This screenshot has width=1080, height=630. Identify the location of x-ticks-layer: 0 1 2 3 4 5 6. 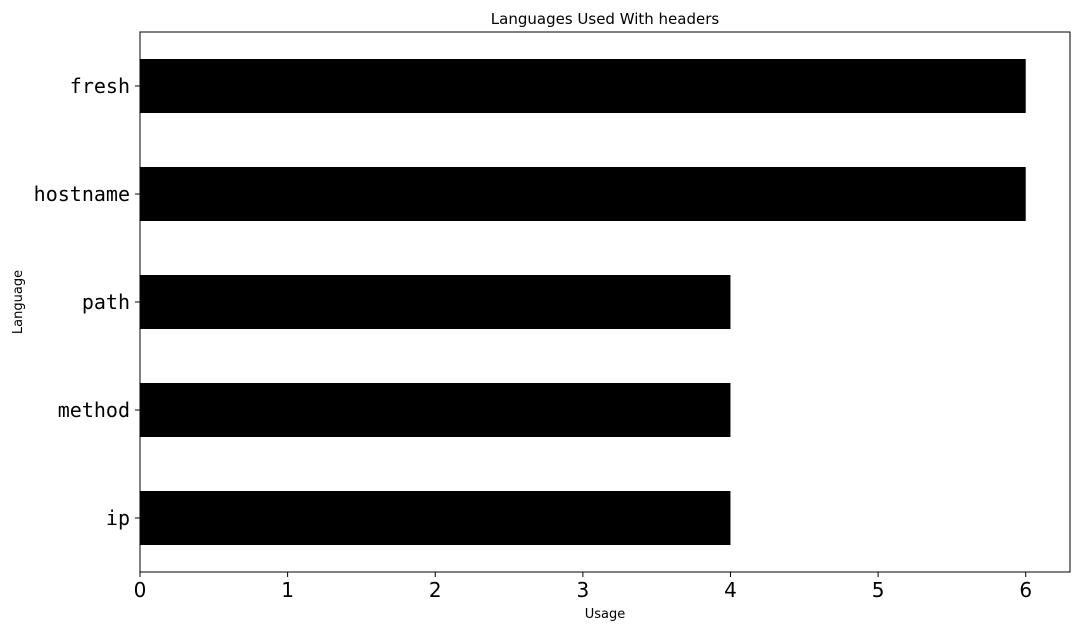
(583, 587).